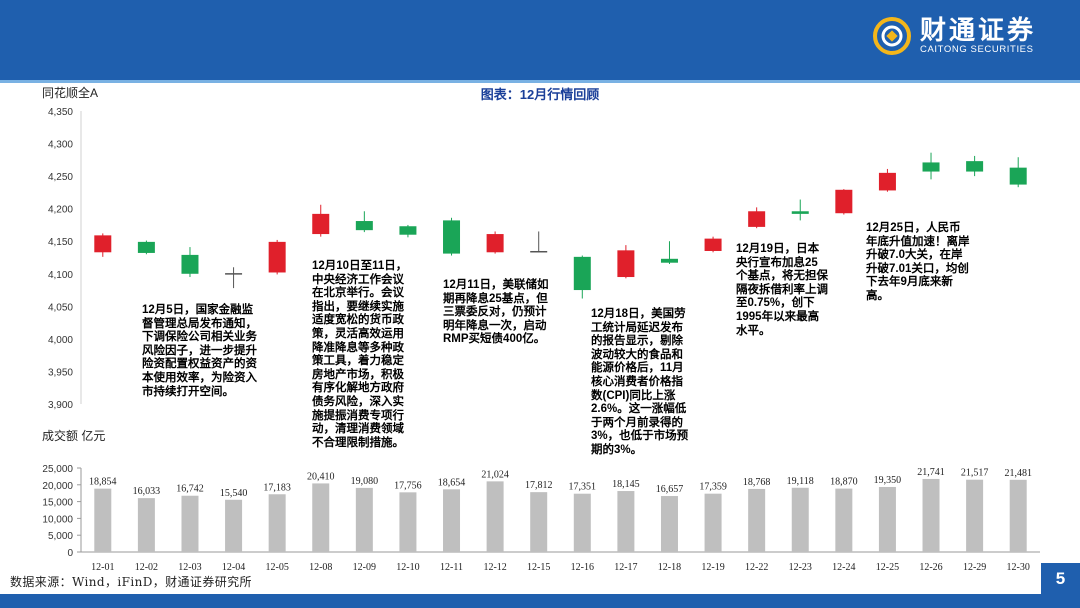  Describe the element at coordinates (843, 567) in the screenshot. I see `x-tick-label: 12-24` at that location.